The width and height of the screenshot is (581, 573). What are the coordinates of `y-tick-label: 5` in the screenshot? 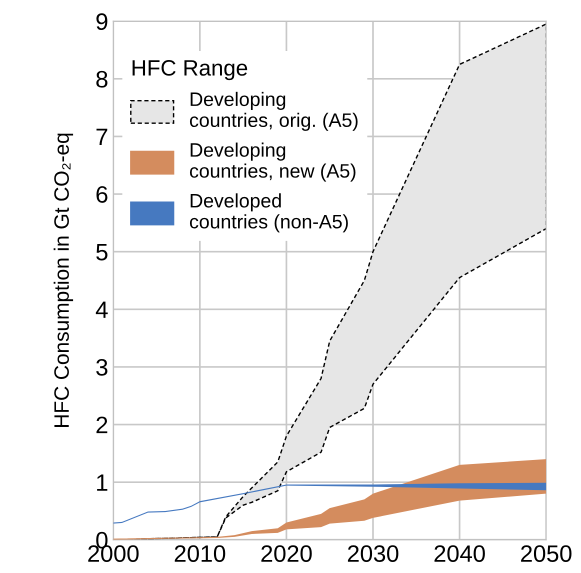 It's located at (102, 252).